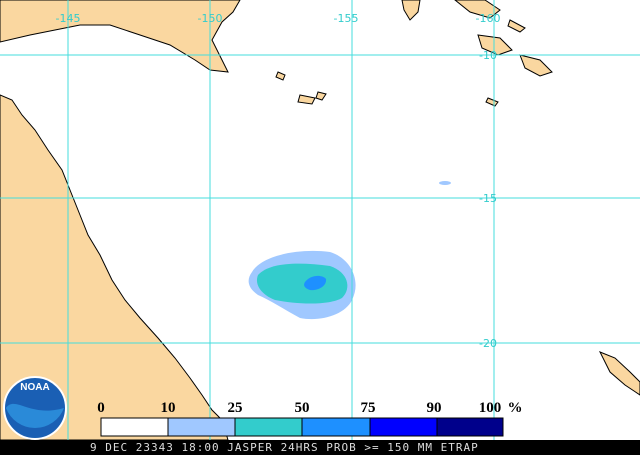 This screenshot has height=455, width=640. I want to click on legend-label: 50, so click(302, 408).